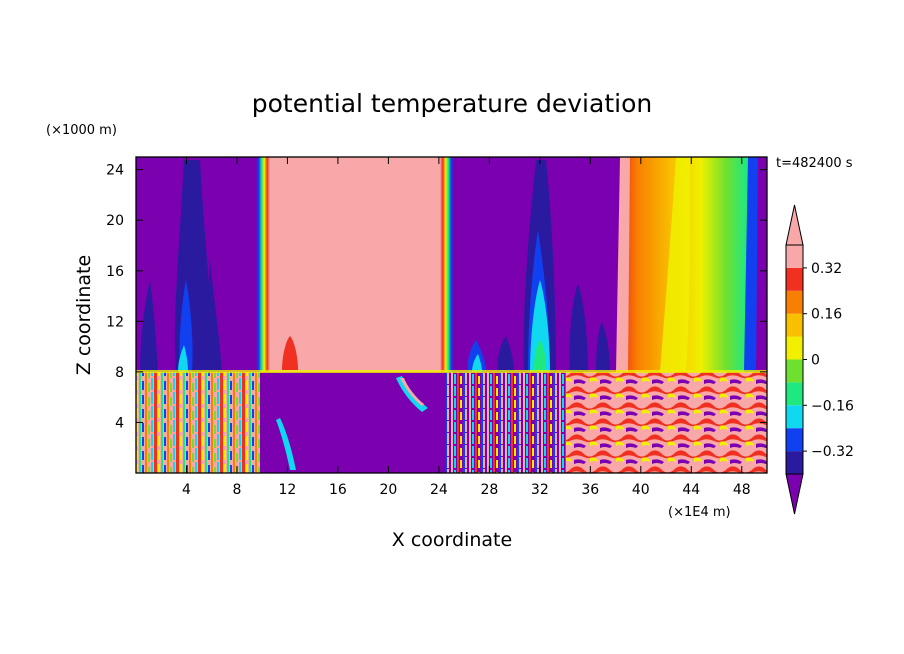 This screenshot has width=904, height=654. I want to click on field-plume-x8, so click(213, 316).